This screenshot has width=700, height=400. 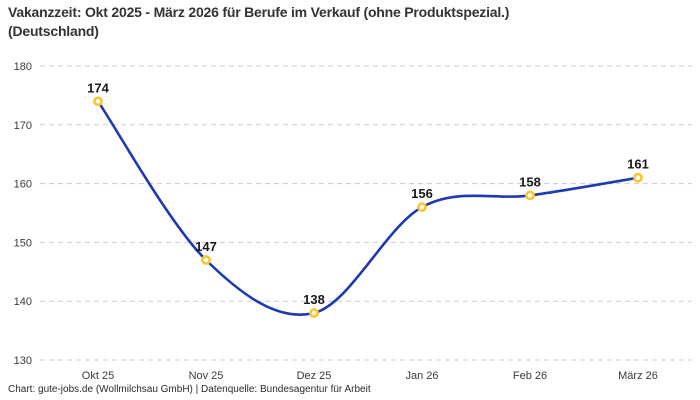 What do you see at coordinates (422, 193) in the screenshot?
I see `data-point-label: 156` at bounding box center [422, 193].